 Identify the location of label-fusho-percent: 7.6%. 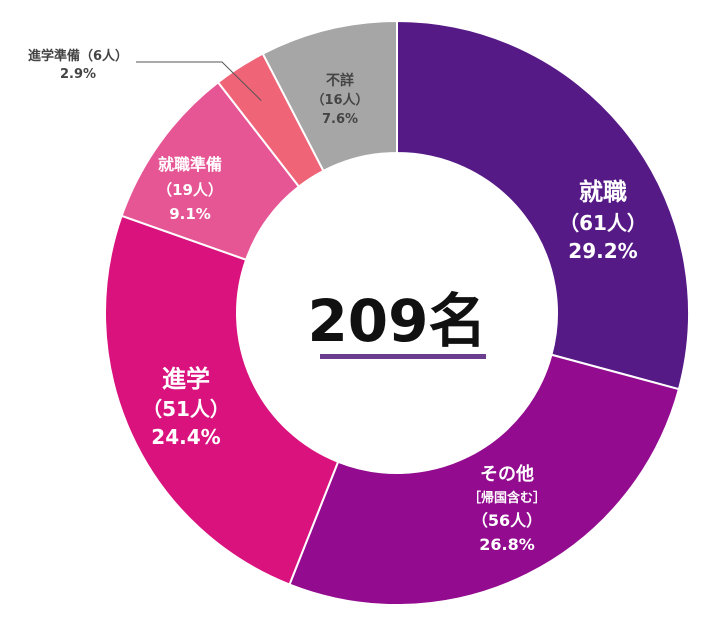
(340, 119).